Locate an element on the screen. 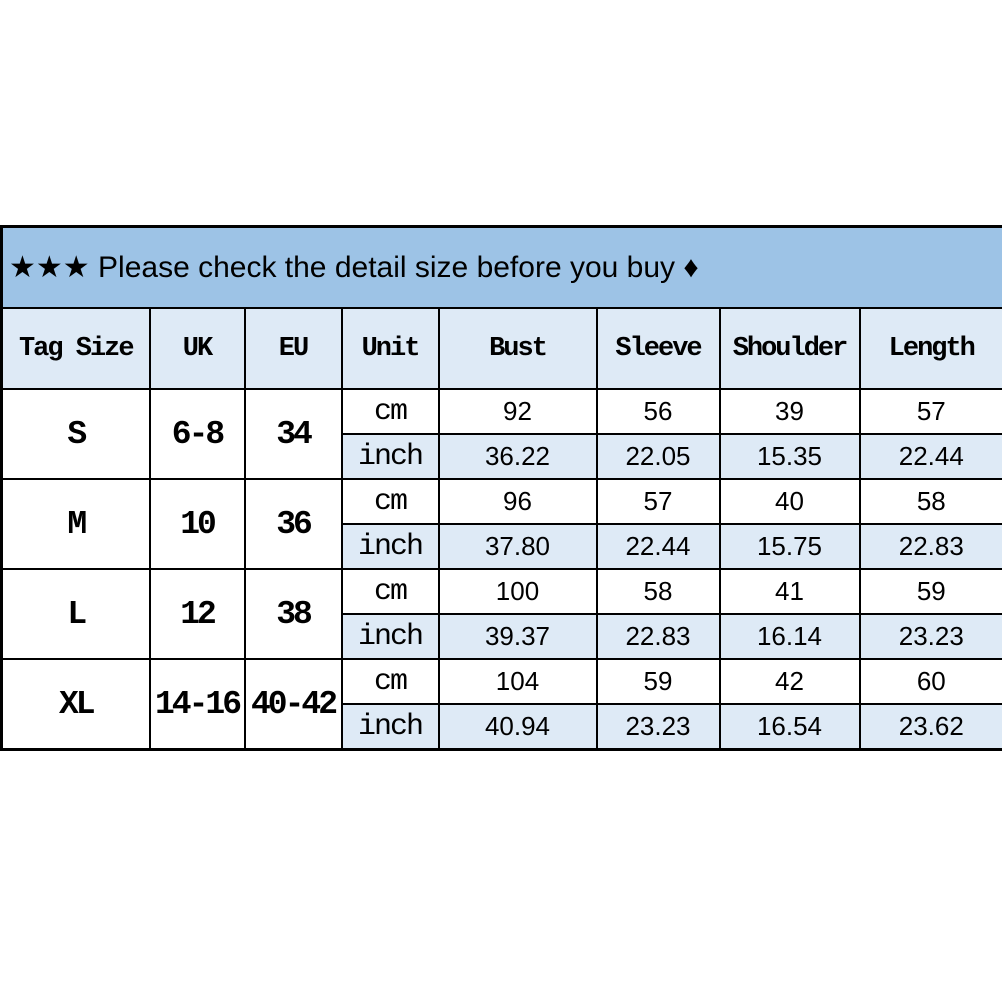  row-s-inch: inch 36.22 22.05 15.35 22.44 is located at coordinates (502, 456).